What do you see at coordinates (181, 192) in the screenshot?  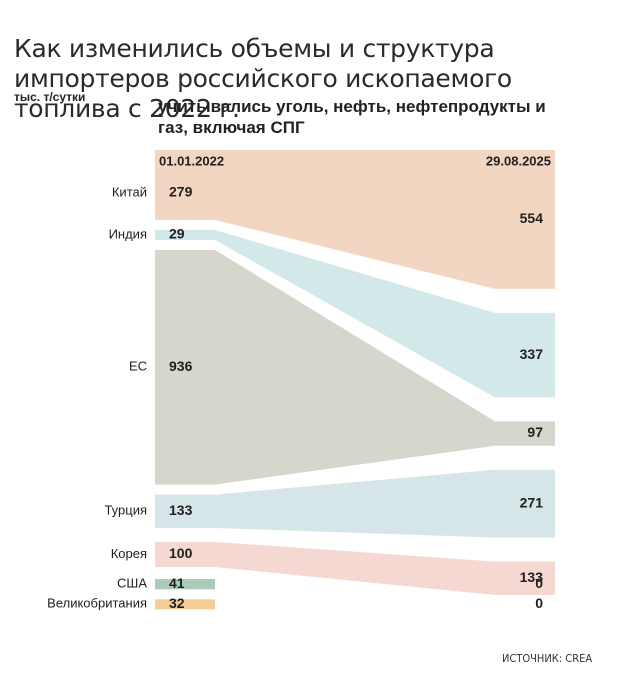 I see `value-label-start-china: 279` at bounding box center [181, 192].